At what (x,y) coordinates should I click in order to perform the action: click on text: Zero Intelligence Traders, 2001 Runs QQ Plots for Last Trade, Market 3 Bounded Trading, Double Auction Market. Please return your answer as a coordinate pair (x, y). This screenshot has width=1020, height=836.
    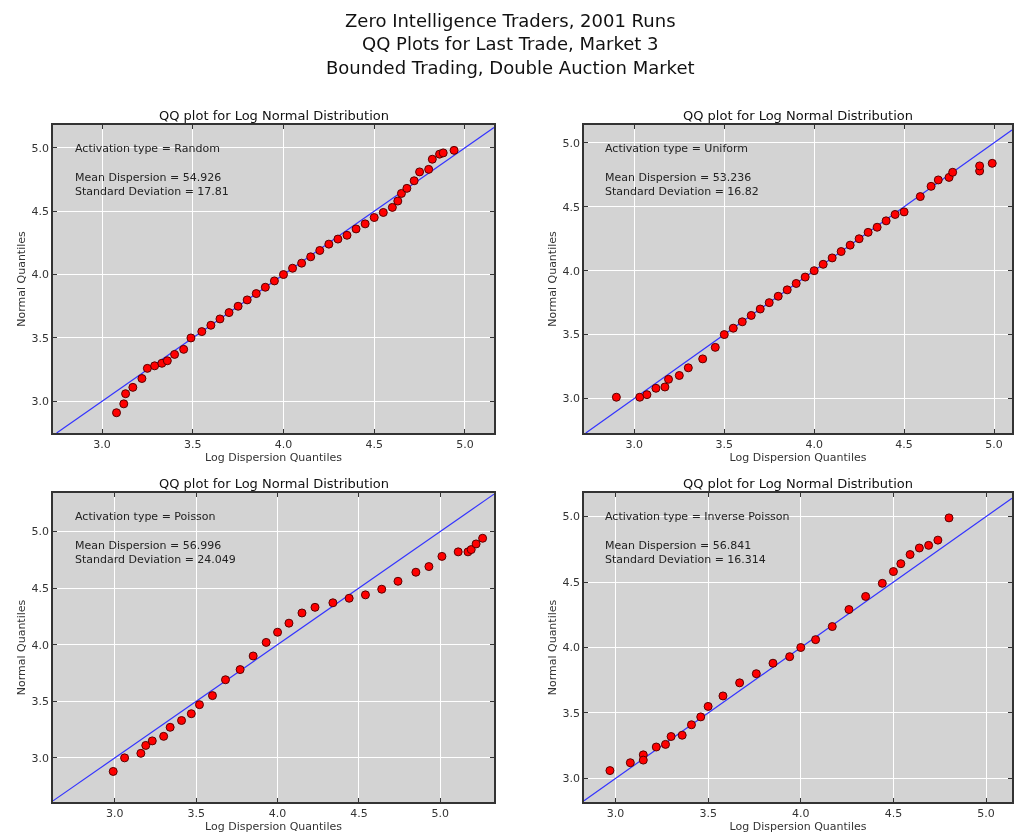
    Looking at the image, I should click on (510, 44).